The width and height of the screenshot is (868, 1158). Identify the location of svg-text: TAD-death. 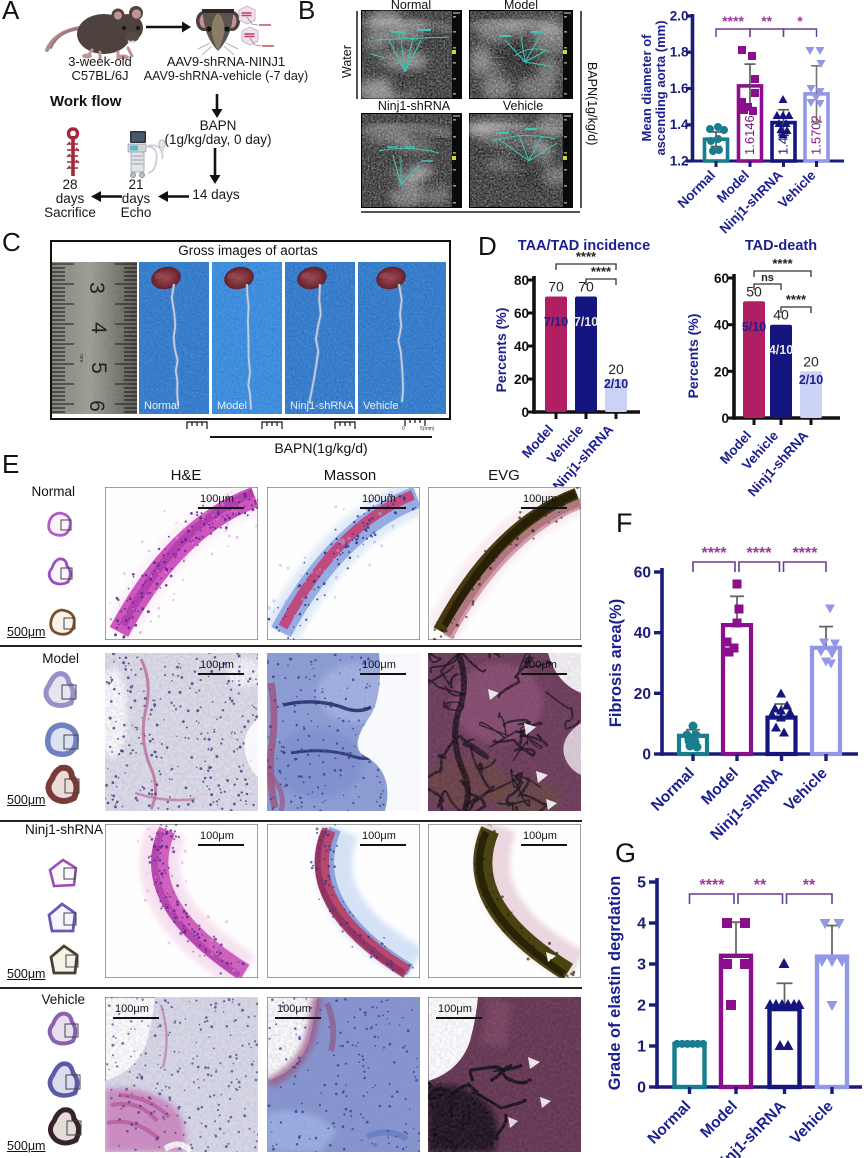
(781, 246).